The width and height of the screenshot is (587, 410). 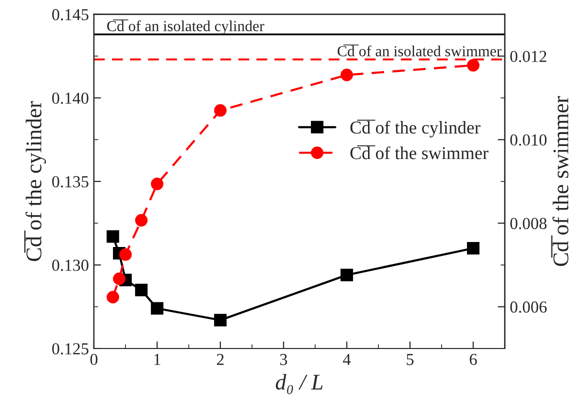 What do you see at coordinates (299, 384) in the screenshot?
I see `x-axis-title: d₀ / L` at bounding box center [299, 384].